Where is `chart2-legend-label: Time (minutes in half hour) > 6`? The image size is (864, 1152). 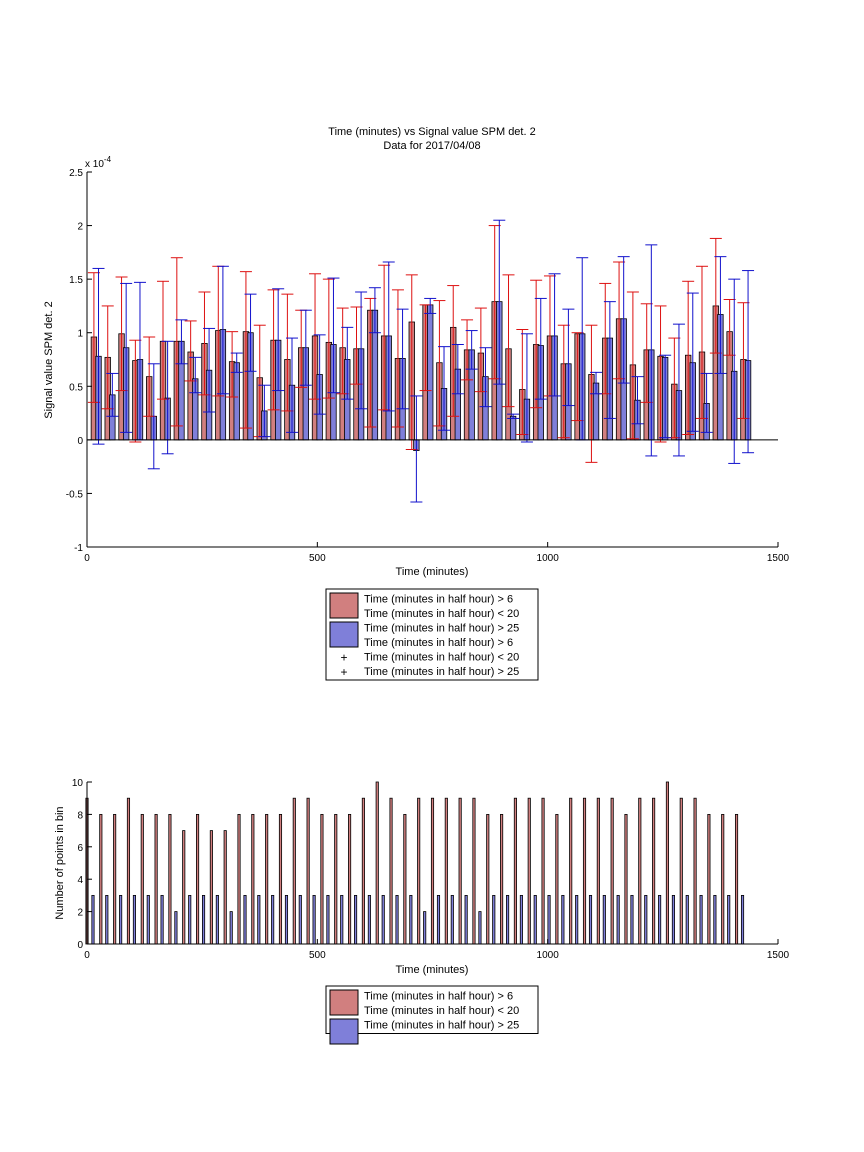
chart2-legend-label: Time (minutes in half hour) > 6 is located at coordinates (438, 997).